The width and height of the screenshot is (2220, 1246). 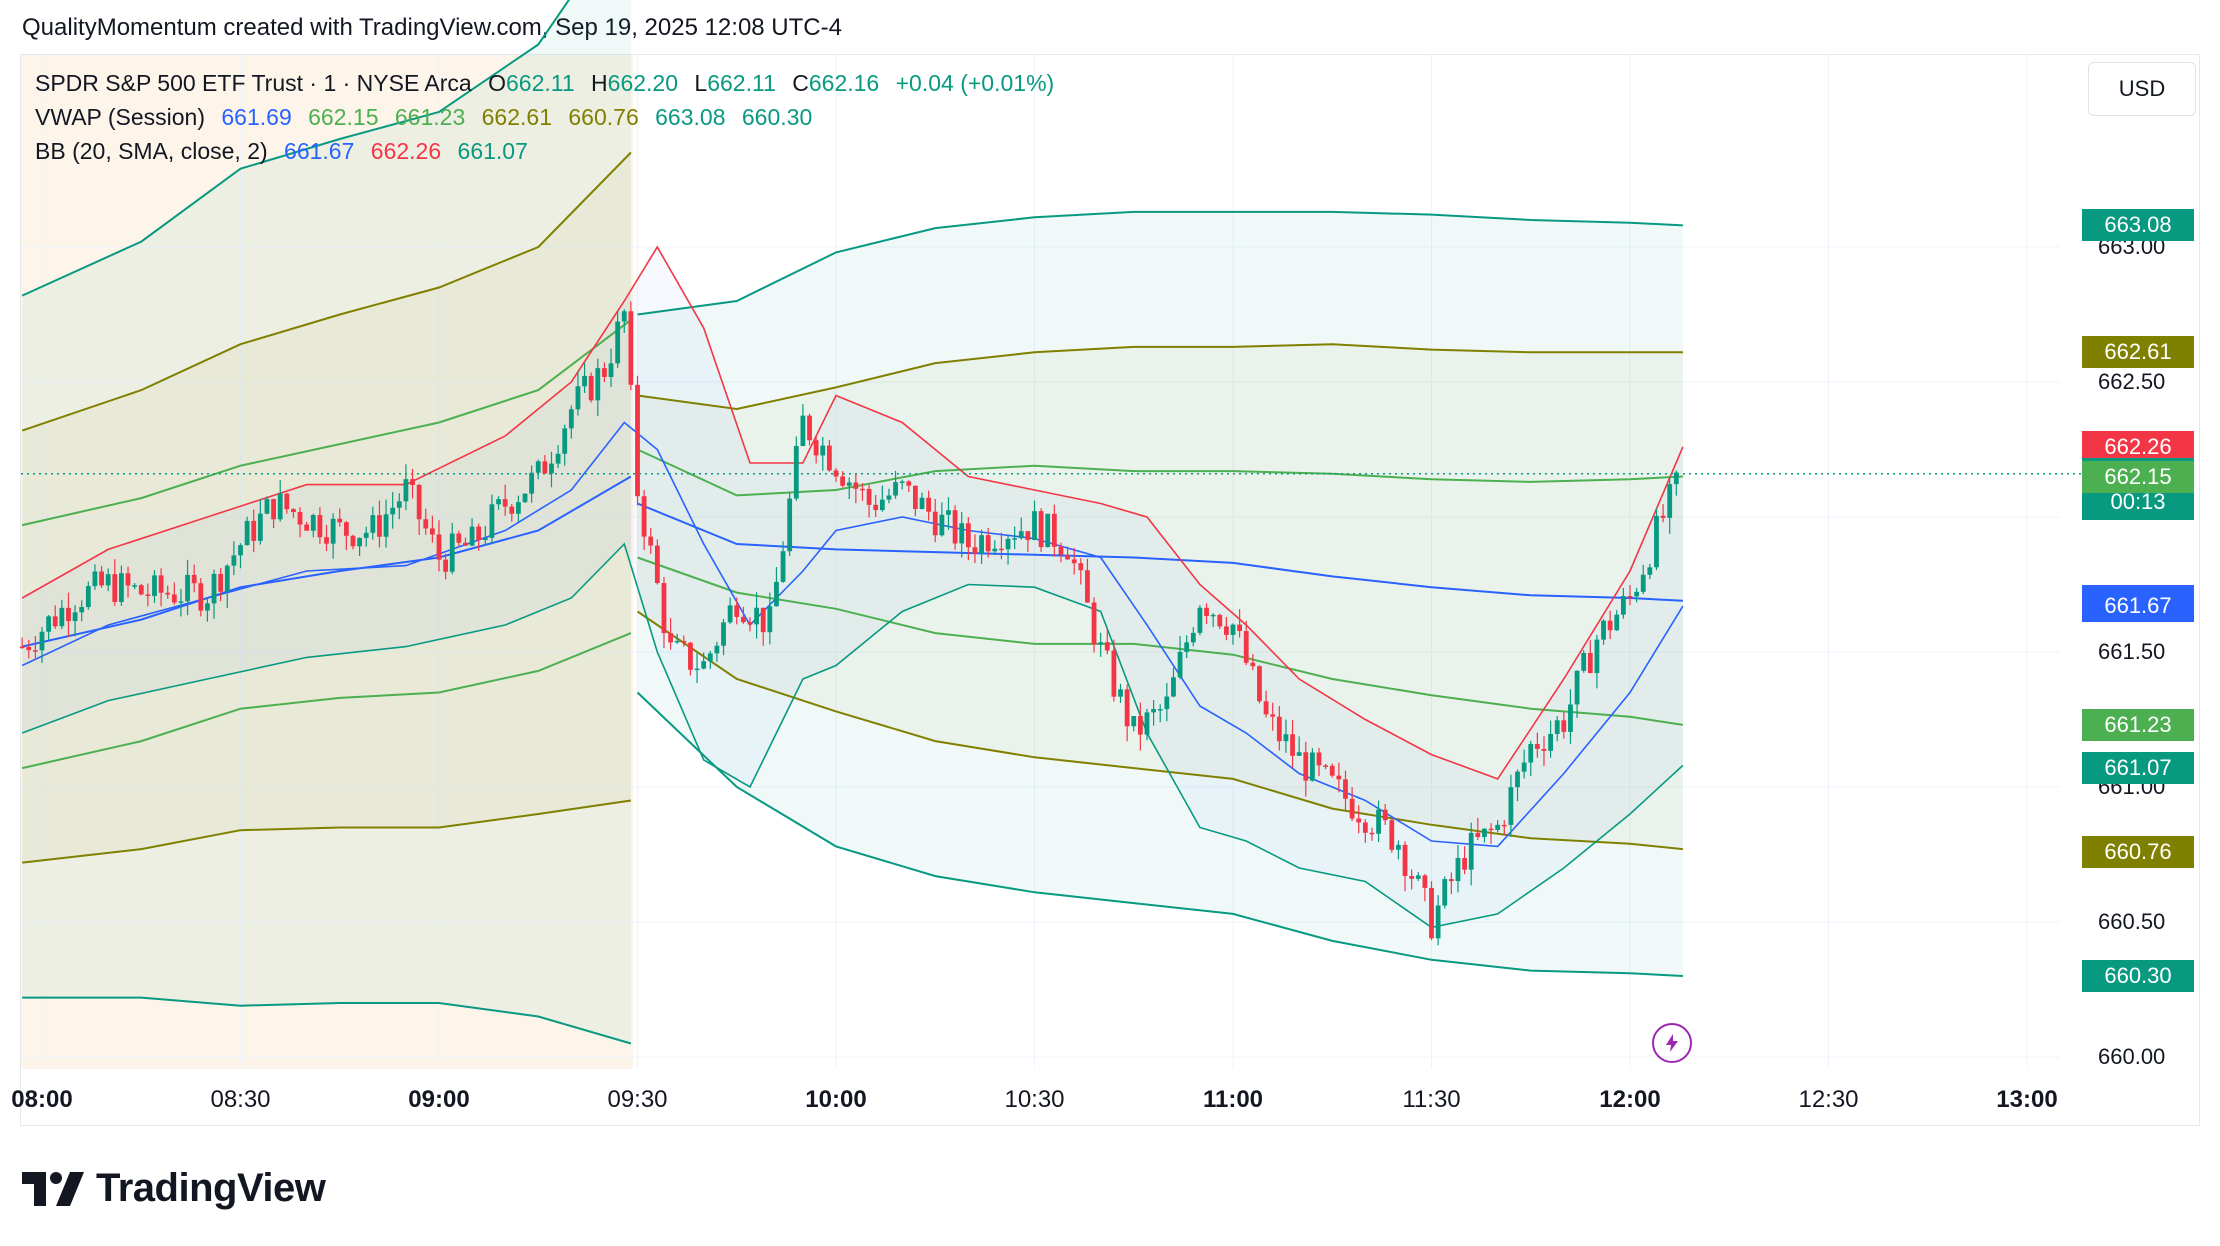 I want to click on price-axis-label: 660.30, so click(x=2138, y=976).